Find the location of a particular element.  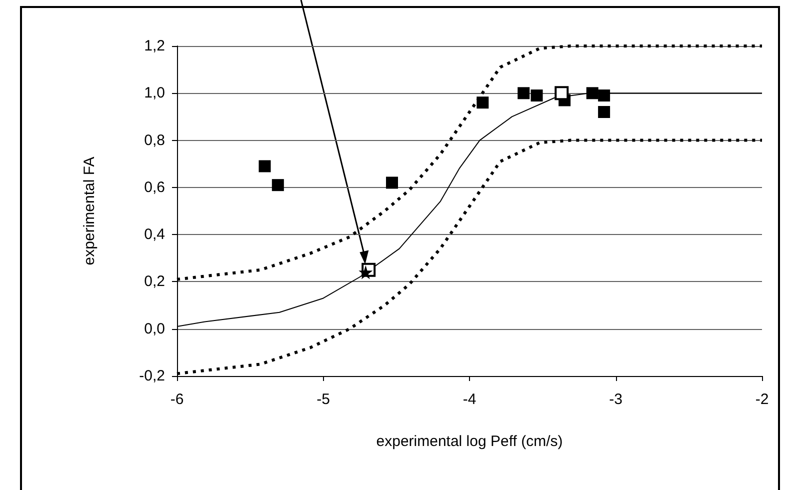

y-axis-title: experimental FA is located at coordinates (89, 211).